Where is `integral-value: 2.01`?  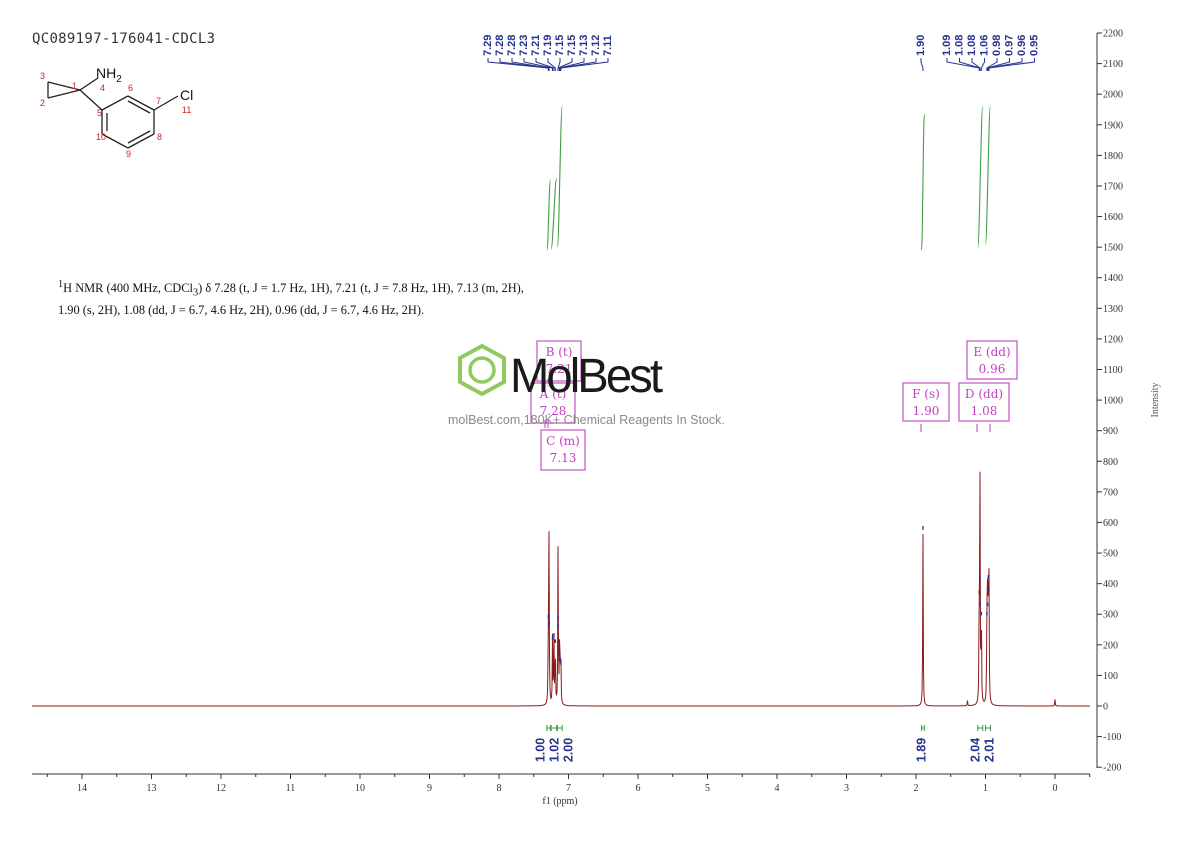
integral-value: 2.01 is located at coordinates (989, 750).